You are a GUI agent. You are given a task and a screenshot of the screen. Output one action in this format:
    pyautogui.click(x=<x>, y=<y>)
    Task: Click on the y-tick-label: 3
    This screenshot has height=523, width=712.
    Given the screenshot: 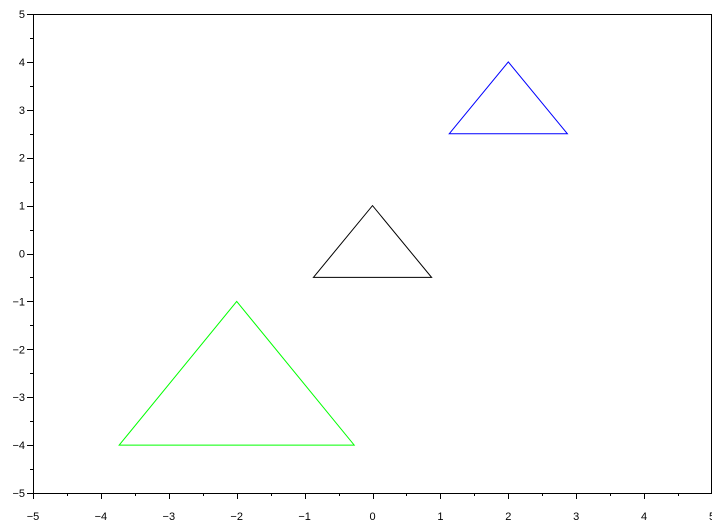 What is the action you would take?
    pyautogui.click(x=22, y=111)
    